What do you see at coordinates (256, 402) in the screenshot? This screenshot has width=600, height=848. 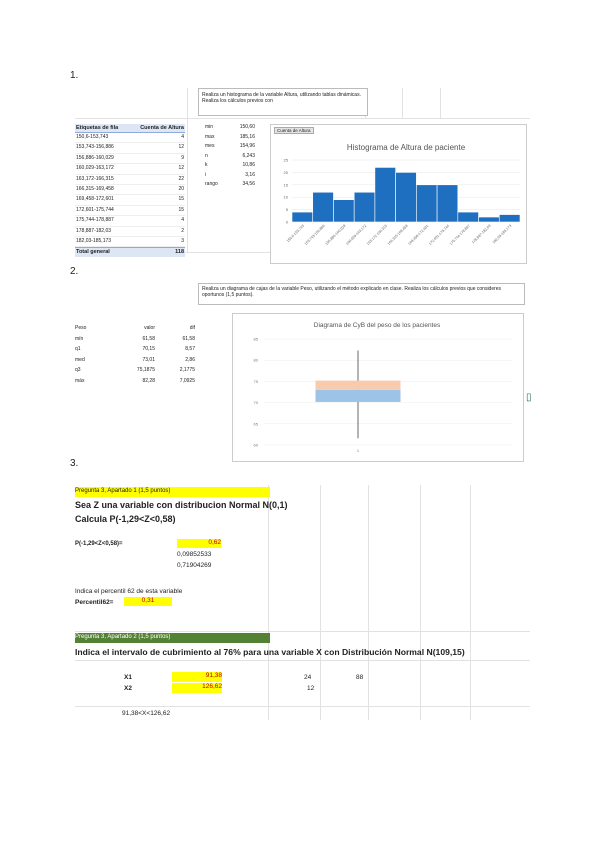 I see `y-tick-label: 70` at bounding box center [256, 402].